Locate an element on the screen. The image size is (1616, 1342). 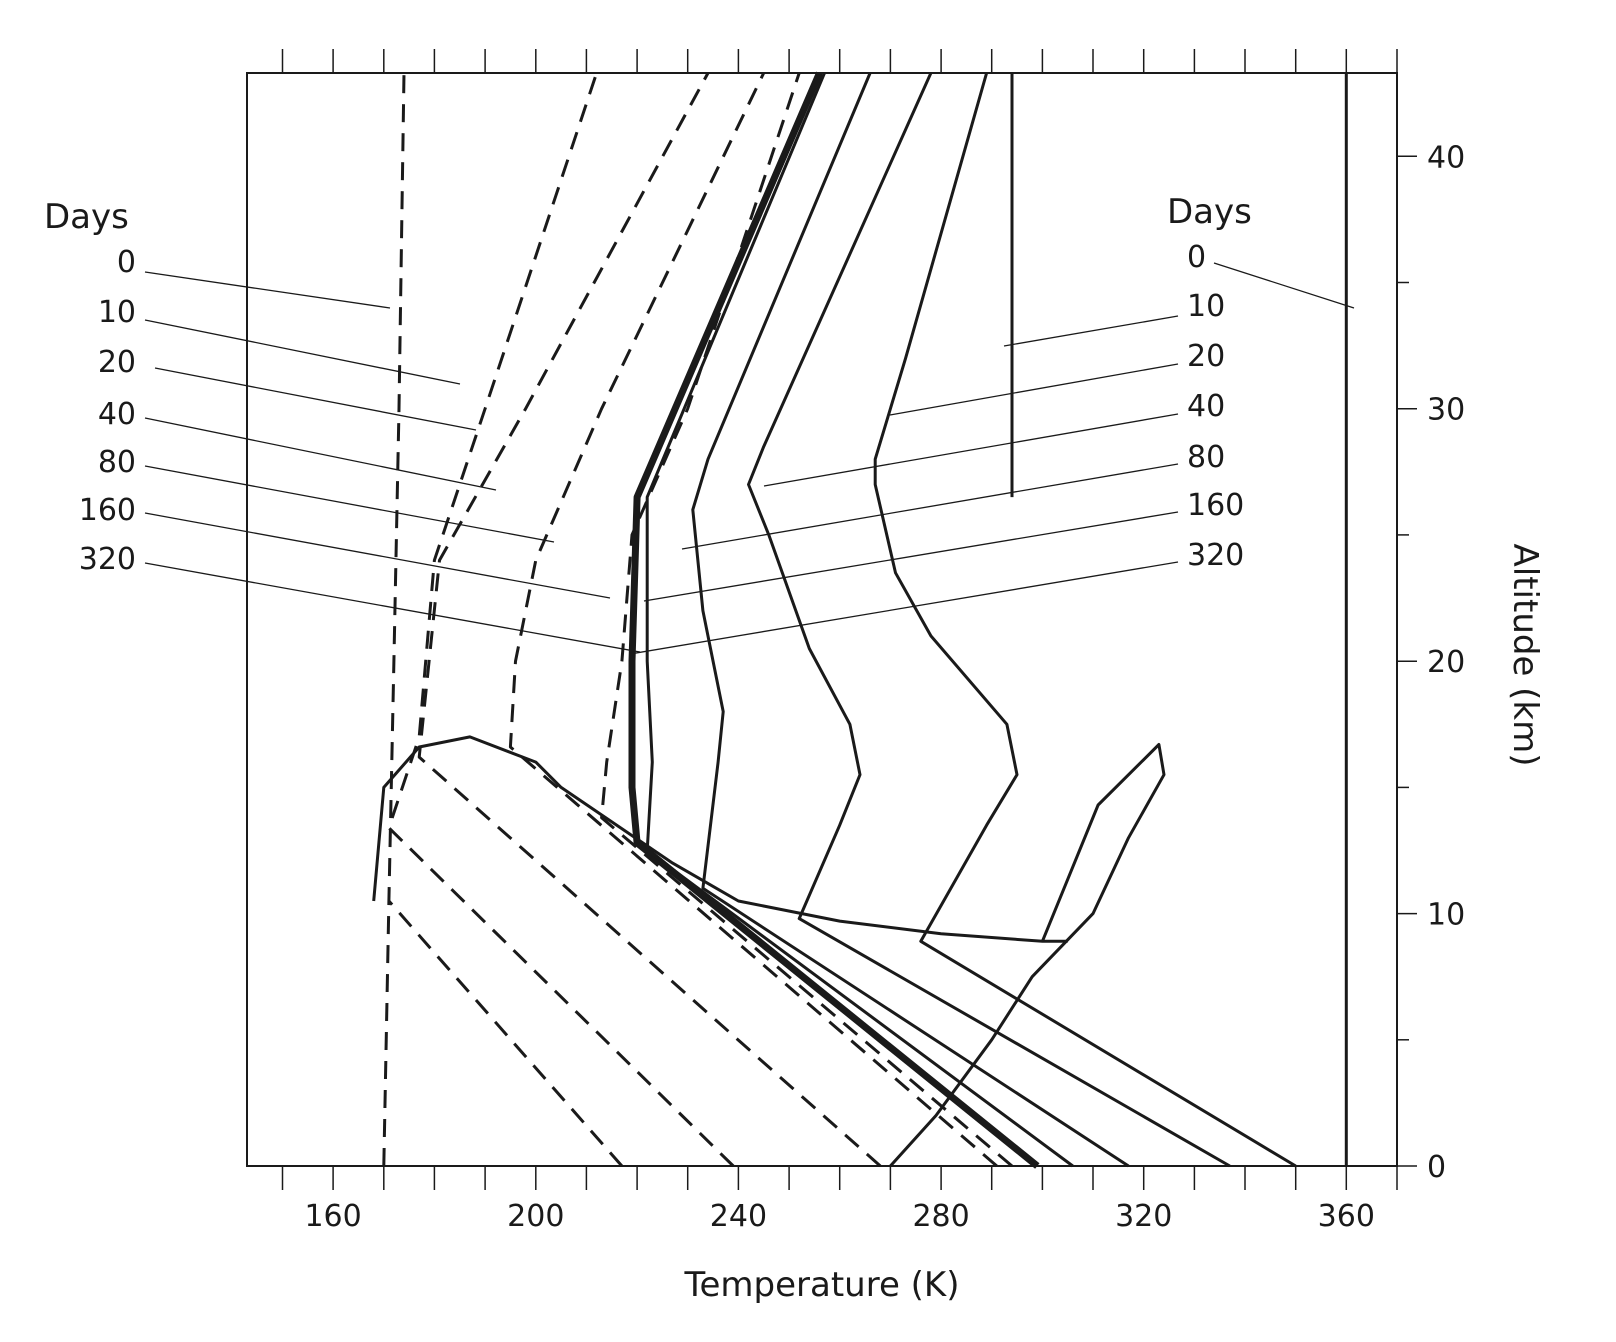
y-tick-label: 0 is located at coordinates (1436, 1167).